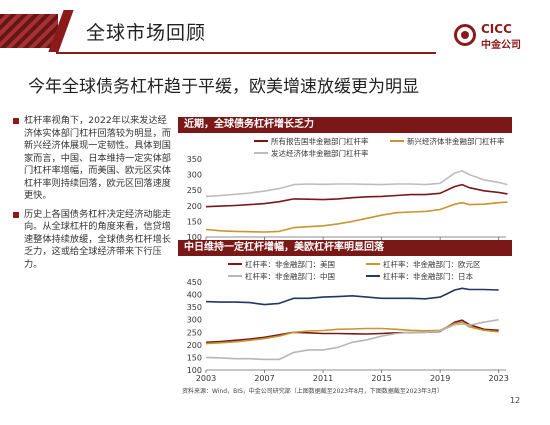  What do you see at coordinates (246, 53) in the screenshot?
I see `header-underline` at bounding box center [246, 53].